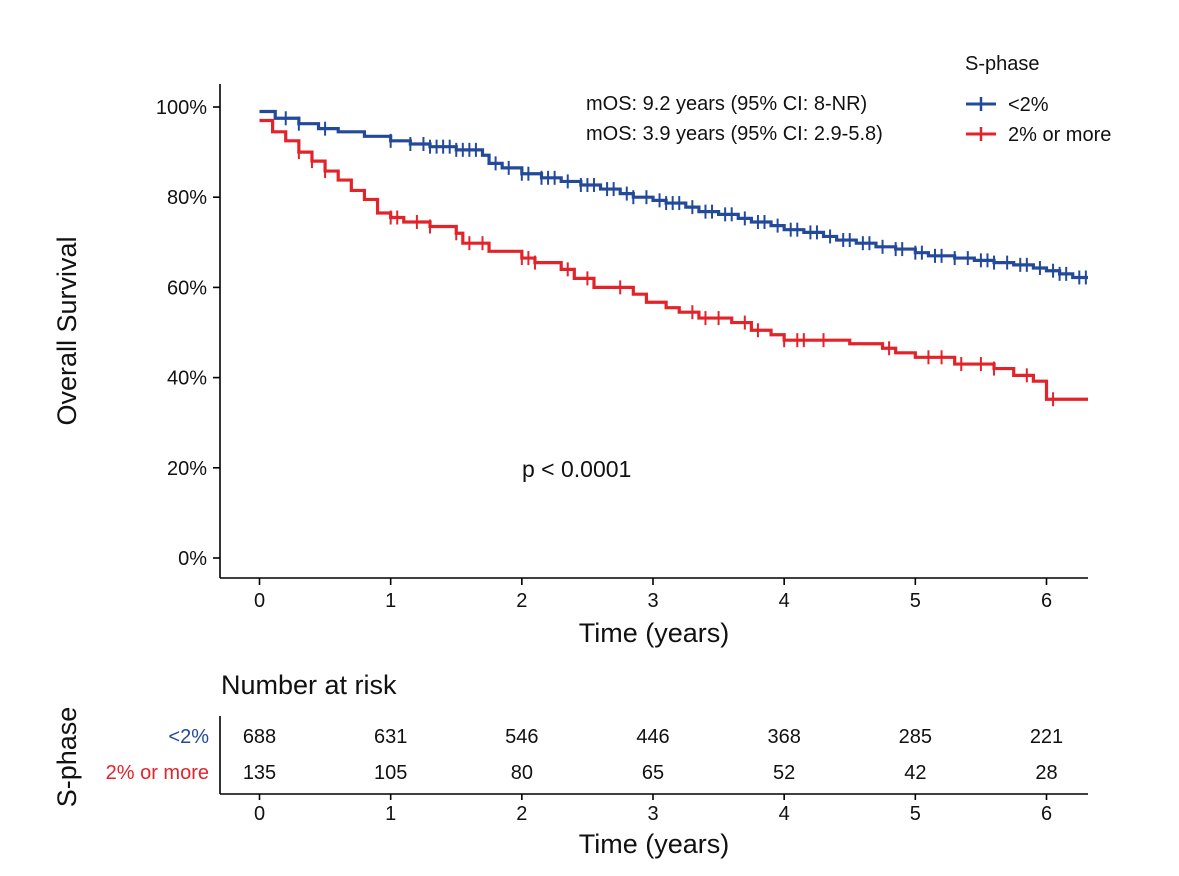 The height and width of the screenshot is (876, 1179). I want to click on risk-cell: 546, so click(521, 737).